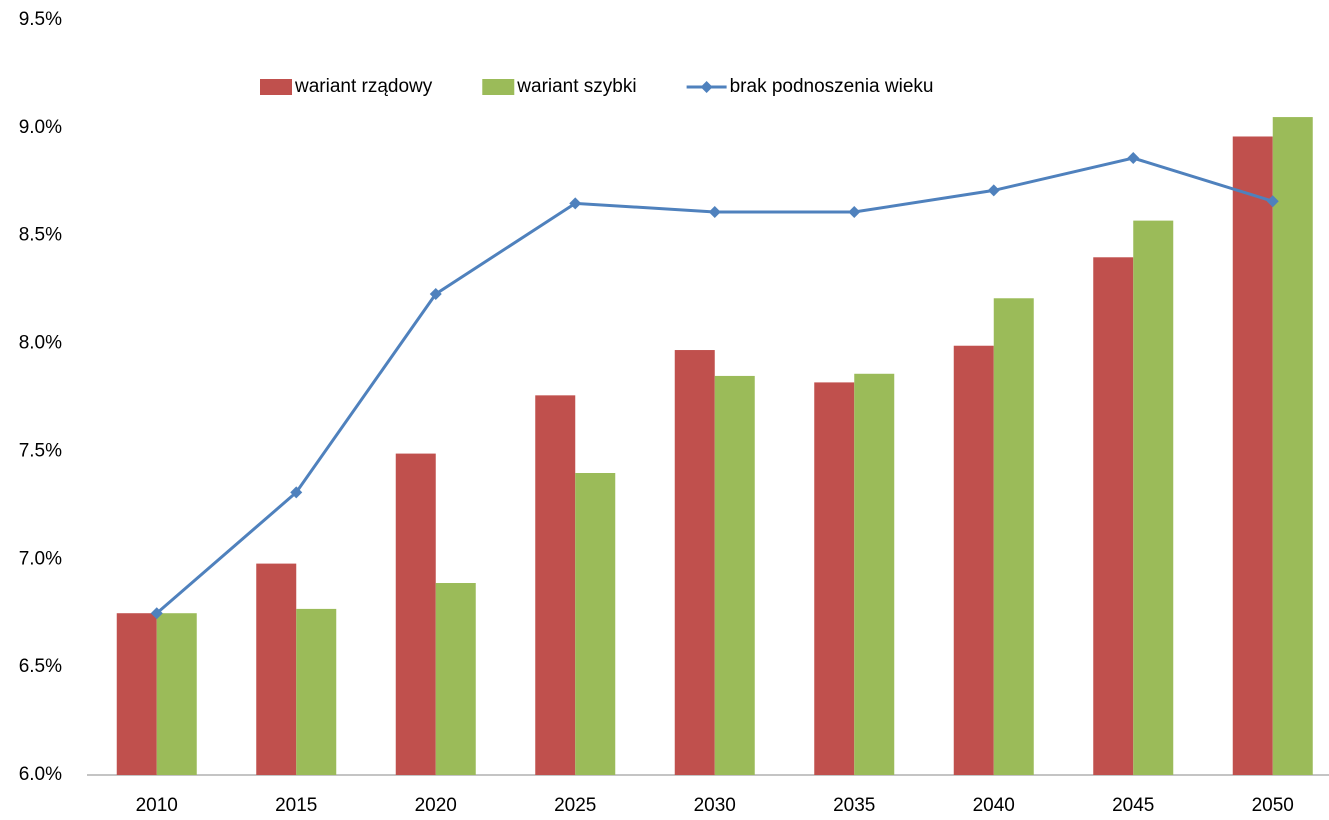 This screenshot has height=820, width=1329. What do you see at coordinates (436, 805) in the screenshot?
I see `x-tick-label: 2020` at bounding box center [436, 805].